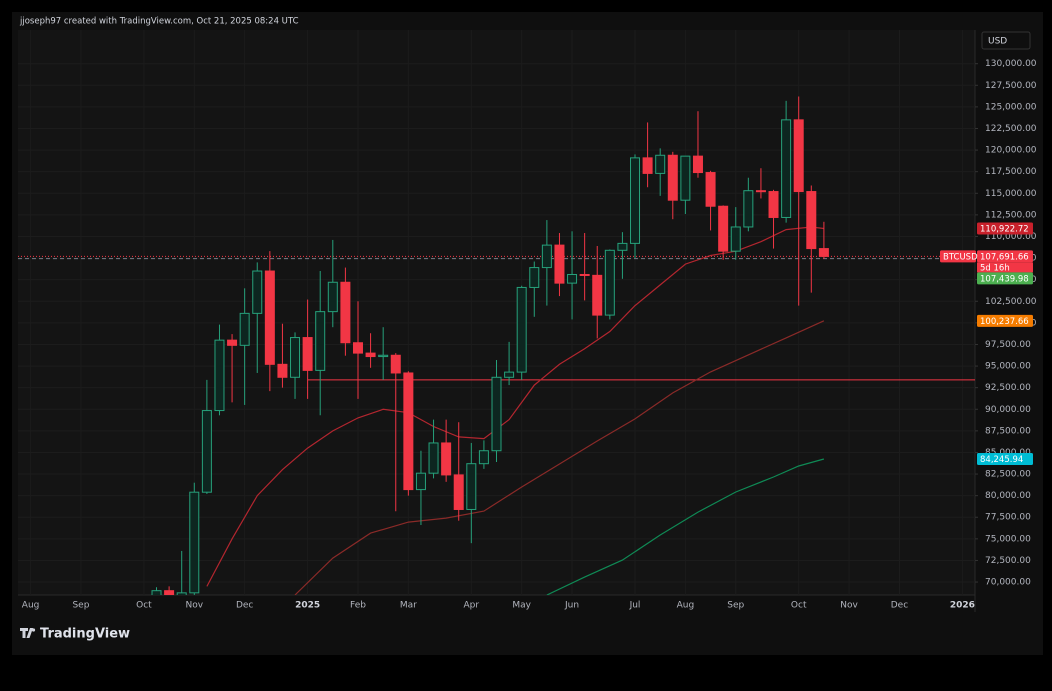  What do you see at coordinates (1005, 278) in the screenshot?
I see `ref-tag-bg` at bounding box center [1005, 278].